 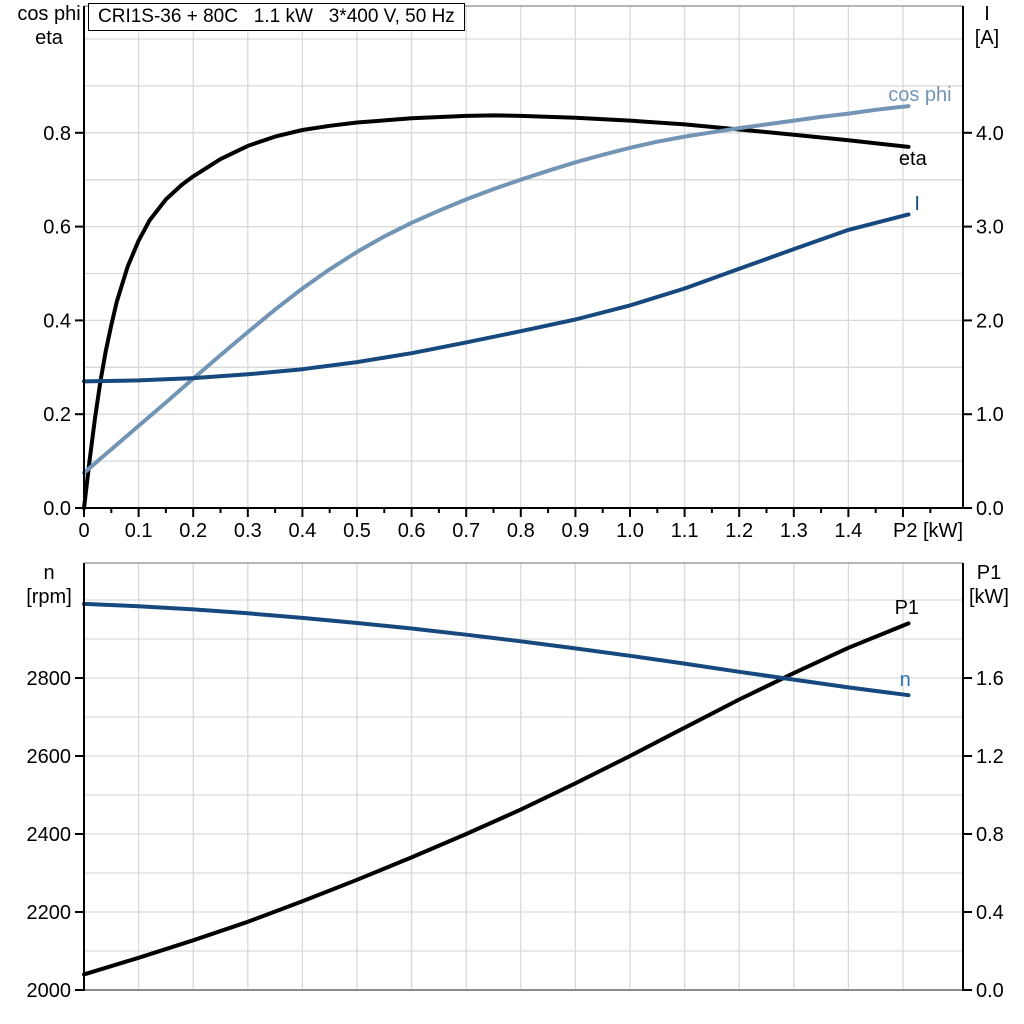 What do you see at coordinates (848, 531) in the screenshot?
I see `tick-label-x: 1.4` at bounding box center [848, 531].